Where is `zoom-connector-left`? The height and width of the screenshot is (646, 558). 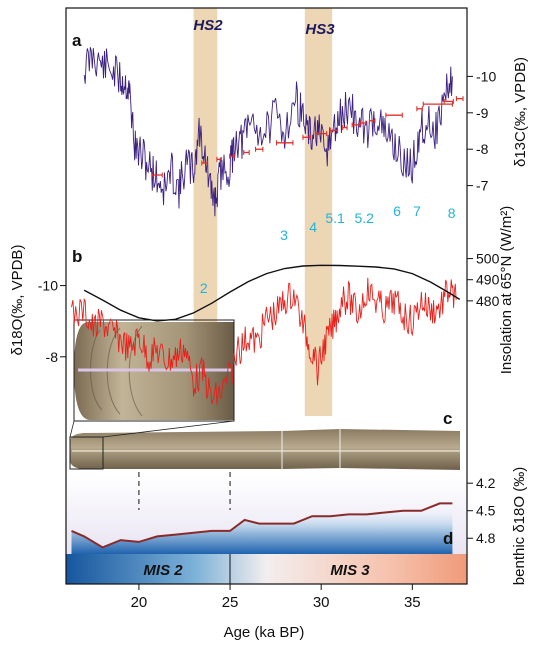
zoom-connector-left is located at coordinates (72, 429).